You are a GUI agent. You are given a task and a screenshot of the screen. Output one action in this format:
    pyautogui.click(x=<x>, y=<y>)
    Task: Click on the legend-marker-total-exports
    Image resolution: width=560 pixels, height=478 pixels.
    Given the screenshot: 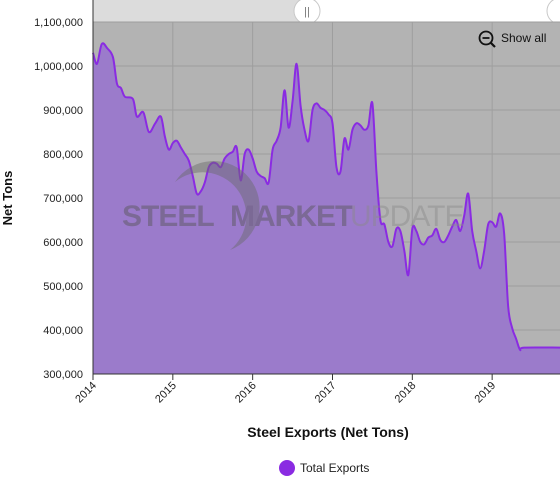 What is the action you would take?
    pyautogui.click(x=287, y=468)
    